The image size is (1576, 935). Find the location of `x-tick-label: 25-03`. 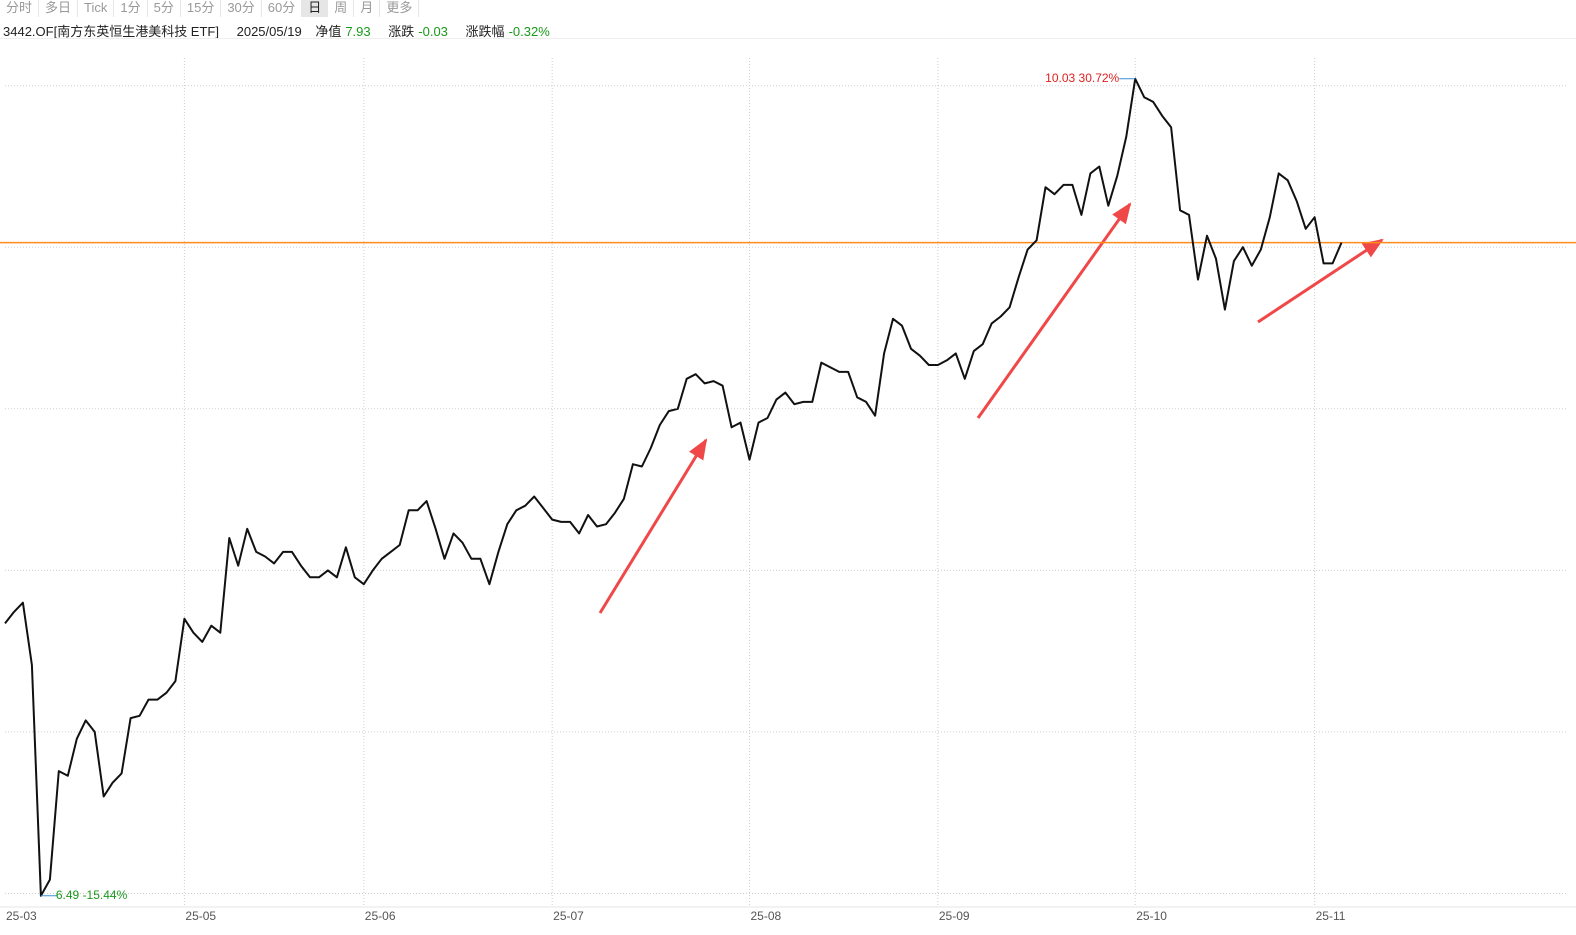

x-tick-label: 25-03 is located at coordinates (21, 916).